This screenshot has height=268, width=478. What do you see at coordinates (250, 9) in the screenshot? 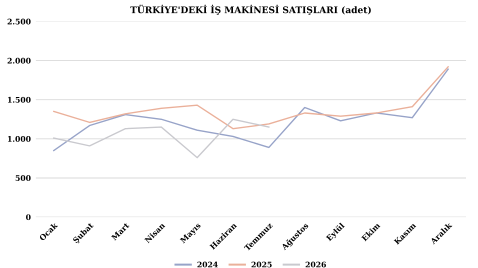
I see `chart-title: TÜRKİYE'DEKİ İŞ MAKİNESİ SATIŞLARI (adet)` at bounding box center [250, 9].